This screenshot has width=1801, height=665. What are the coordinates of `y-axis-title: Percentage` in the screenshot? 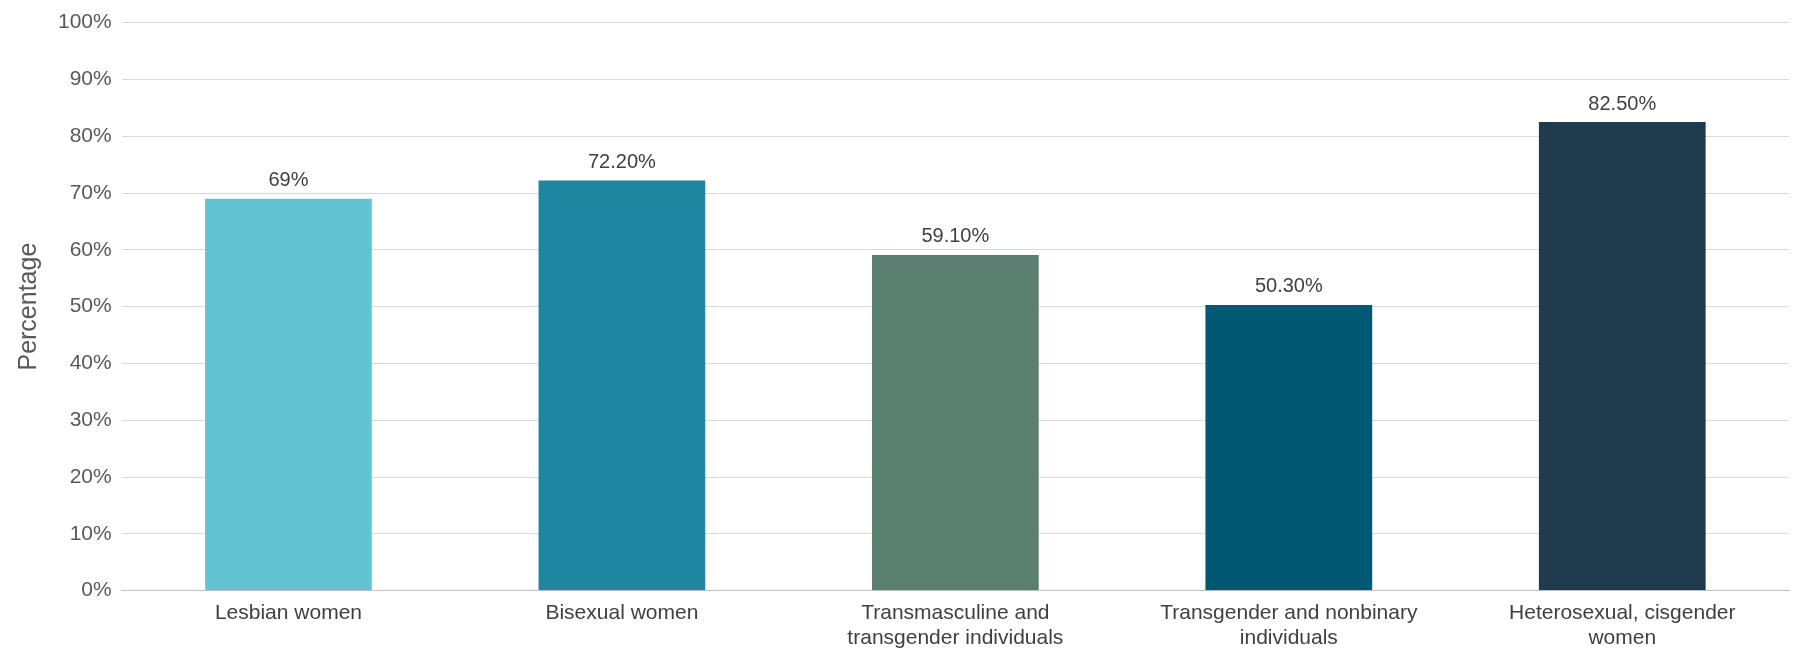 It's located at (26, 306).